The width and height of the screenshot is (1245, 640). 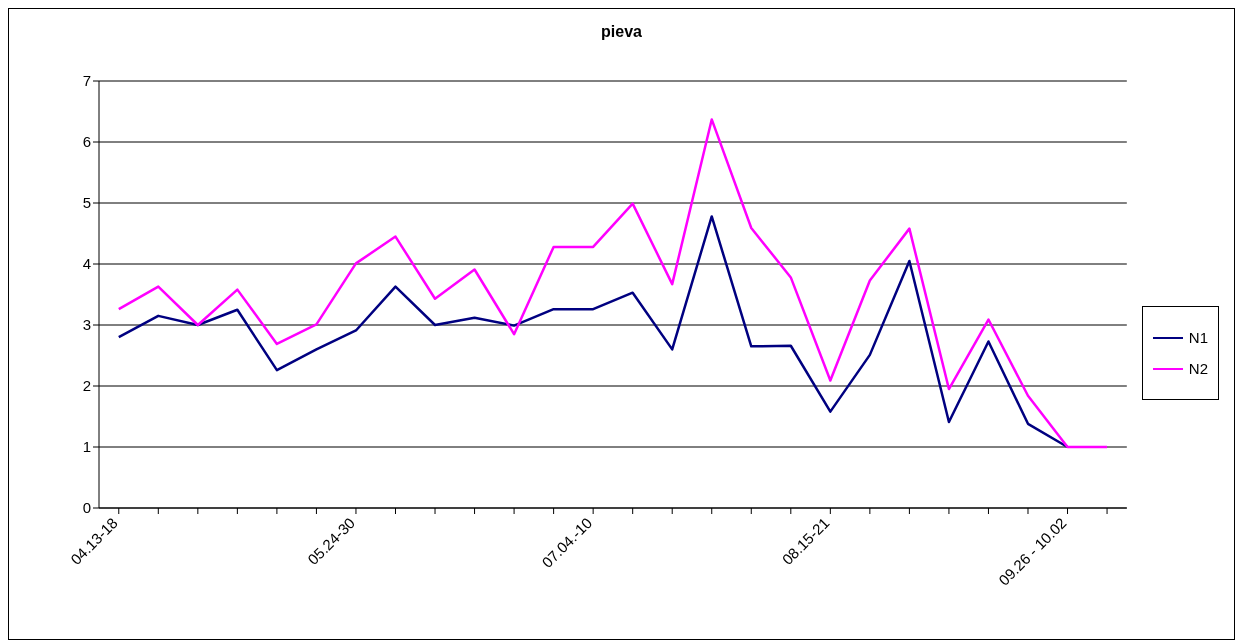 What do you see at coordinates (1198, 337) in the screenshot?
I see `legend-label: N1` at bounding box center [1198, 337].